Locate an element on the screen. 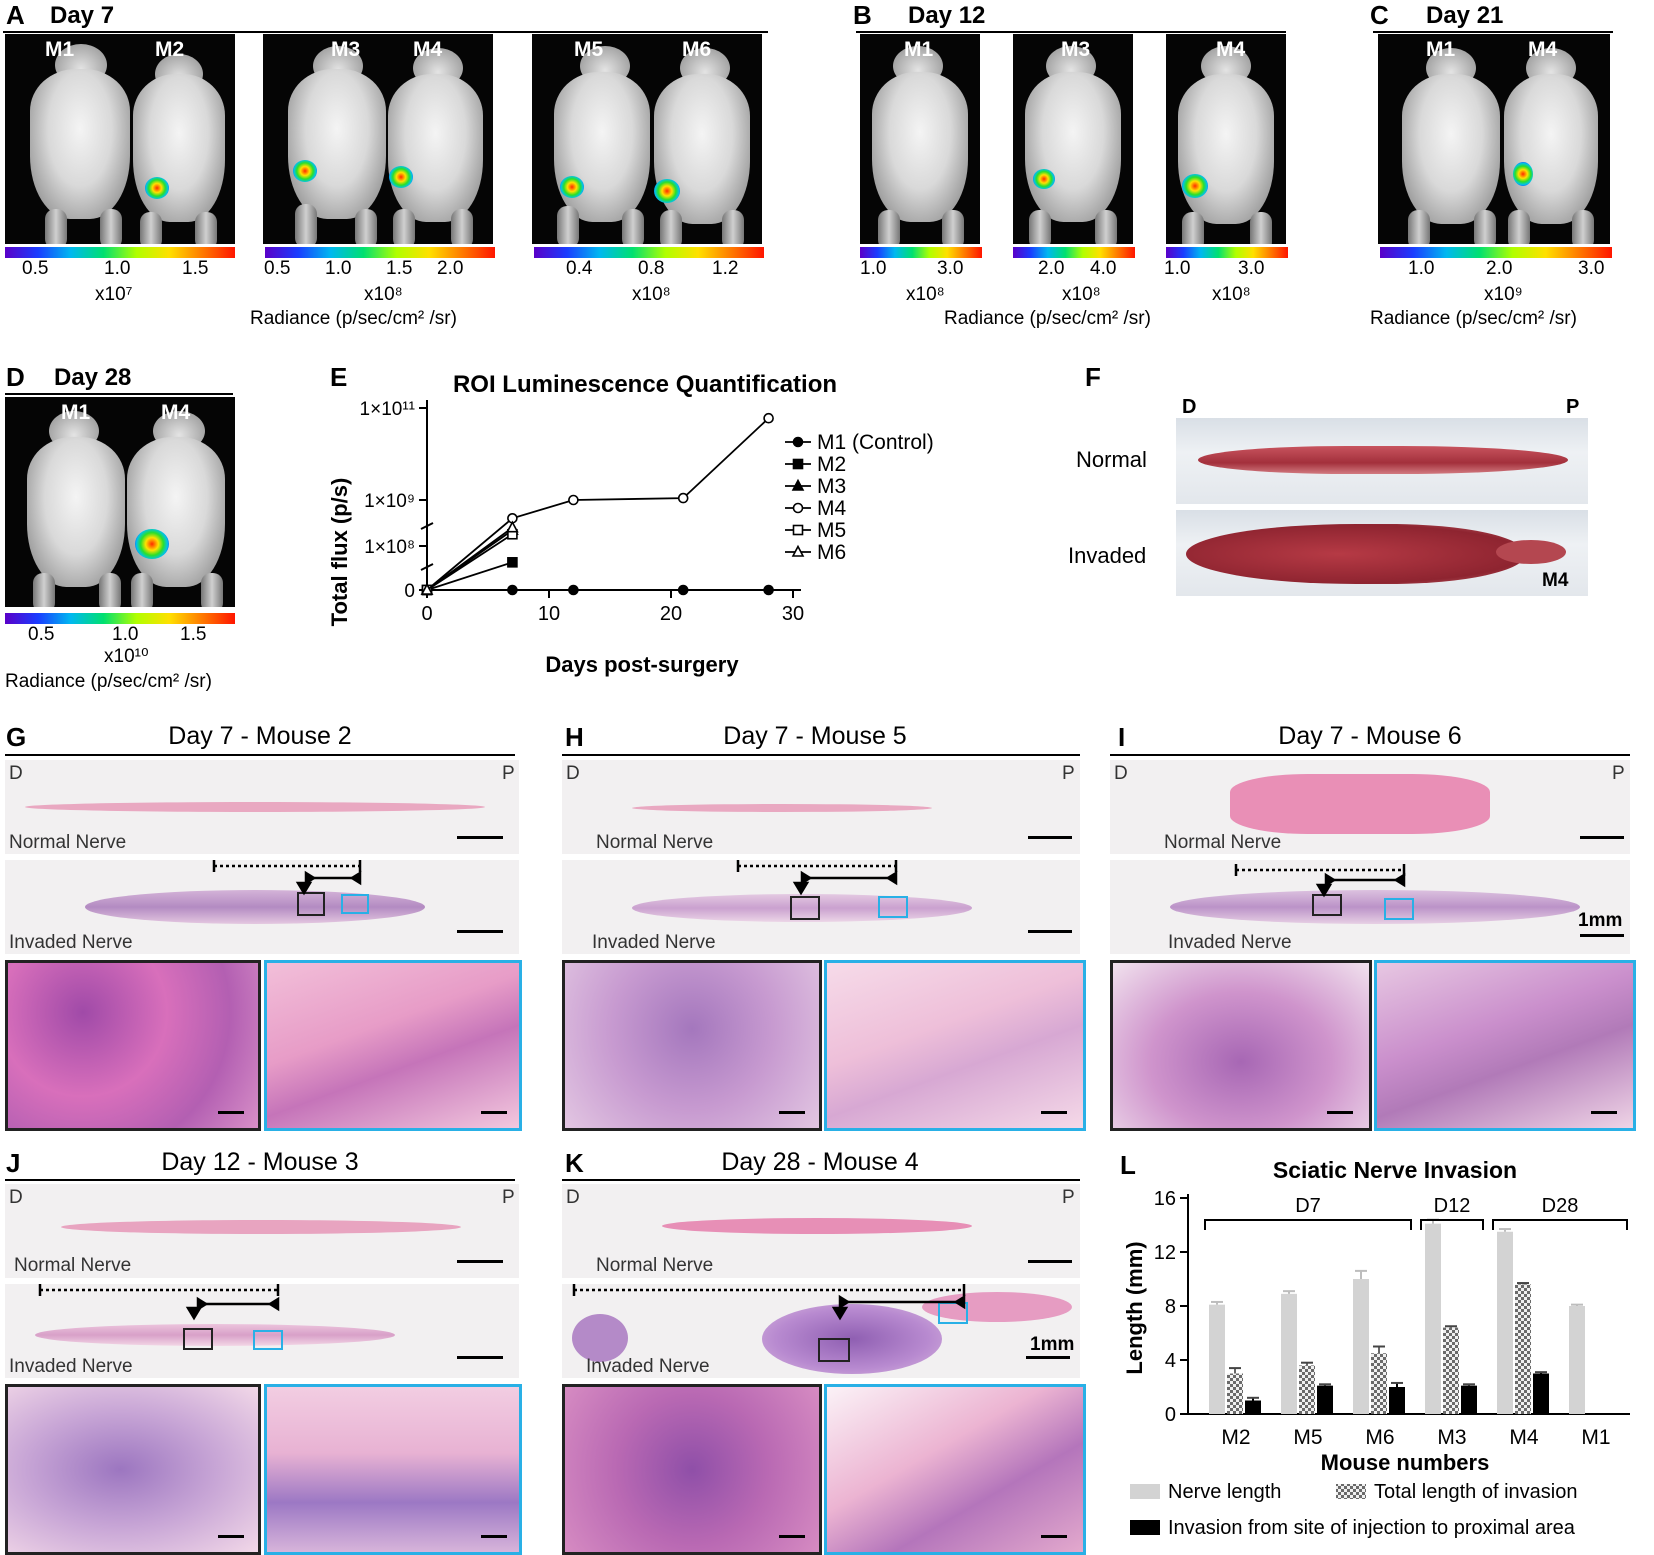  legend-label: M6 is located at coordinates (831, 552).